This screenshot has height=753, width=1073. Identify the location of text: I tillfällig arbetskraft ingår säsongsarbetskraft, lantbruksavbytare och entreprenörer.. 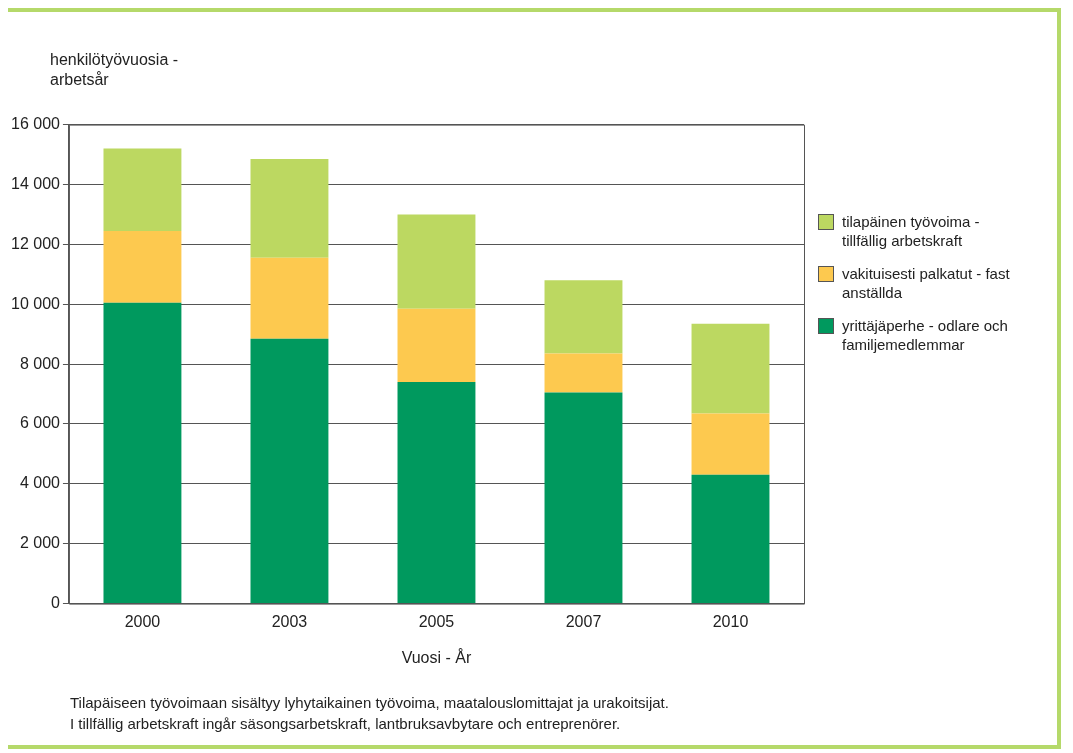
(346, 724).